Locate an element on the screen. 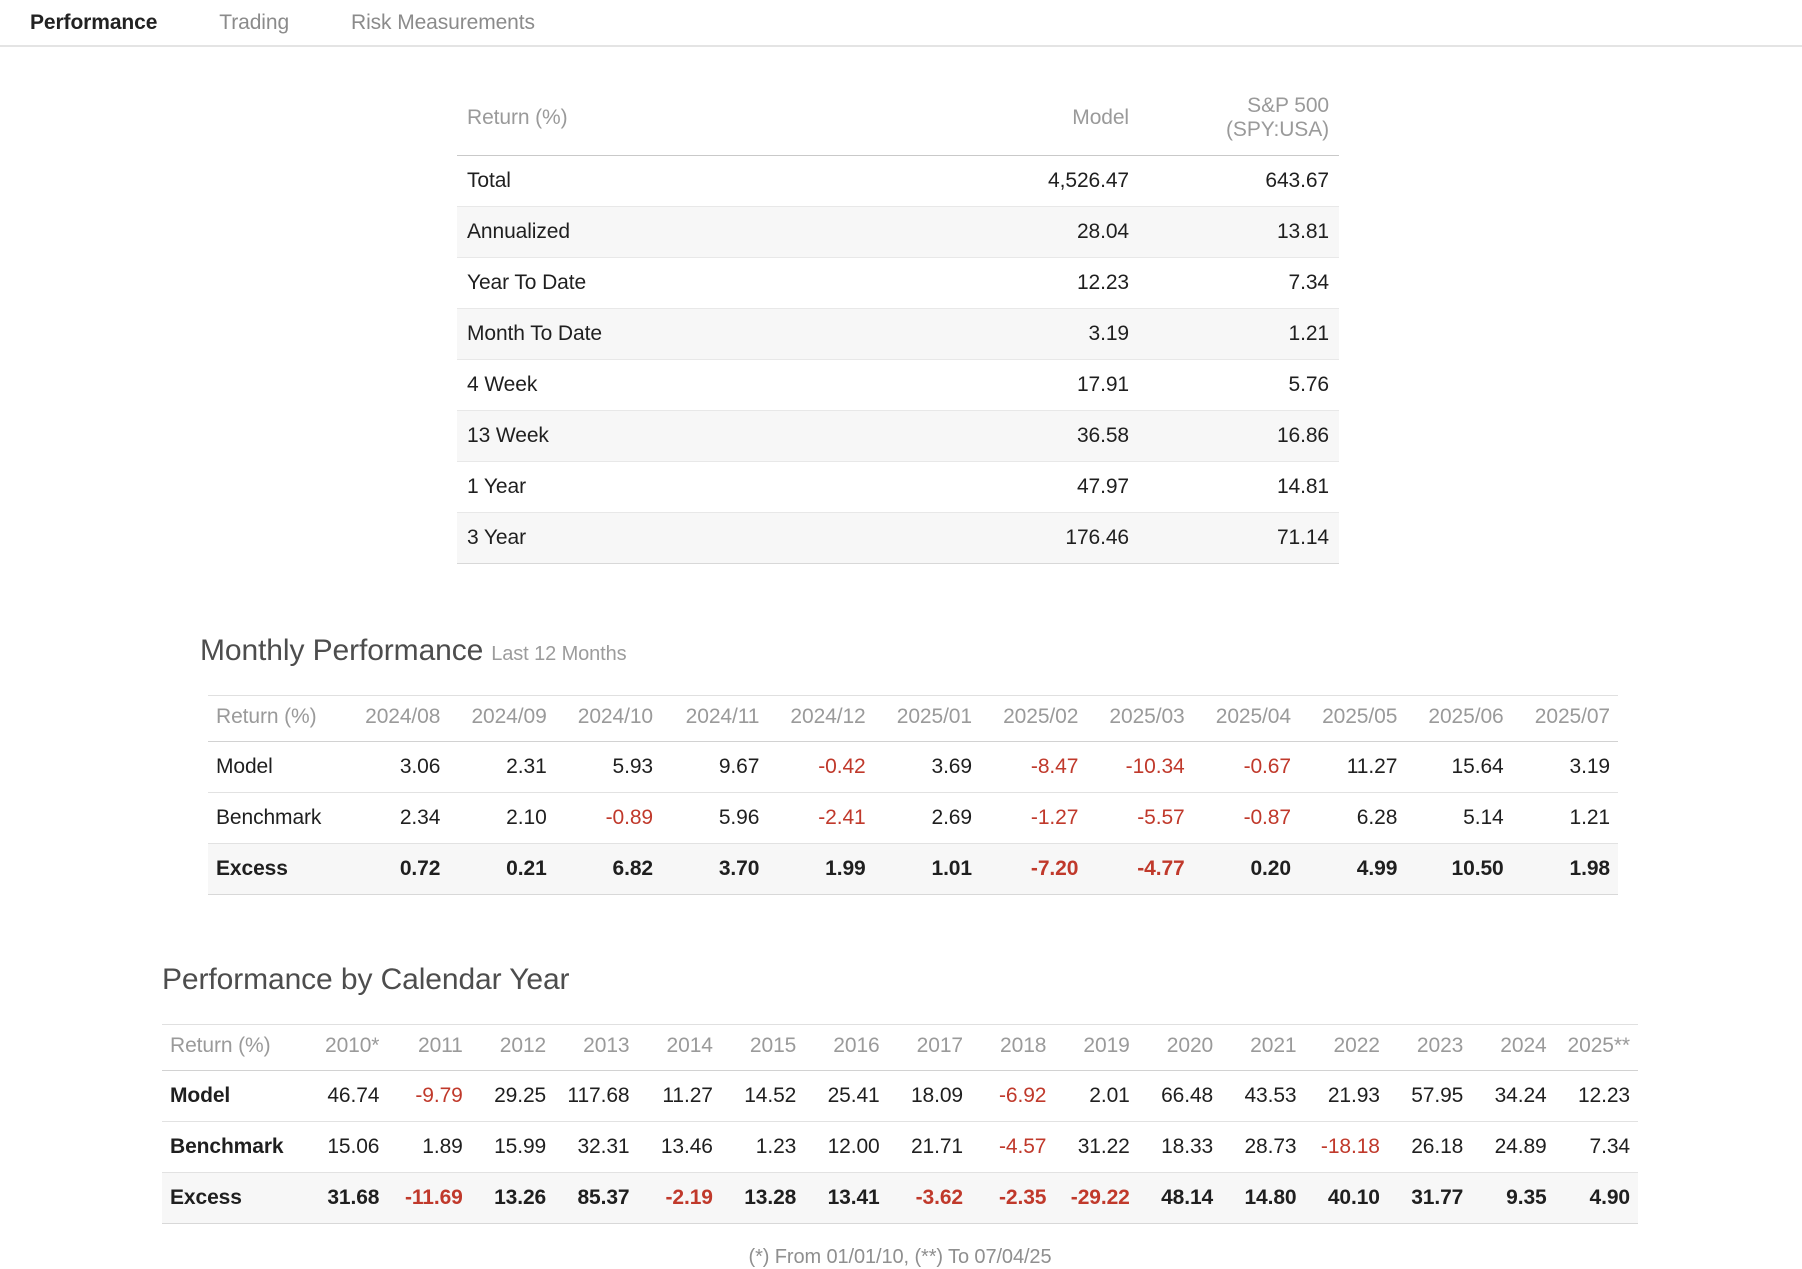 The height and width of the screenshot is (1269, 1802). cell-value: -2.41 is located at coordinates (842, 817).